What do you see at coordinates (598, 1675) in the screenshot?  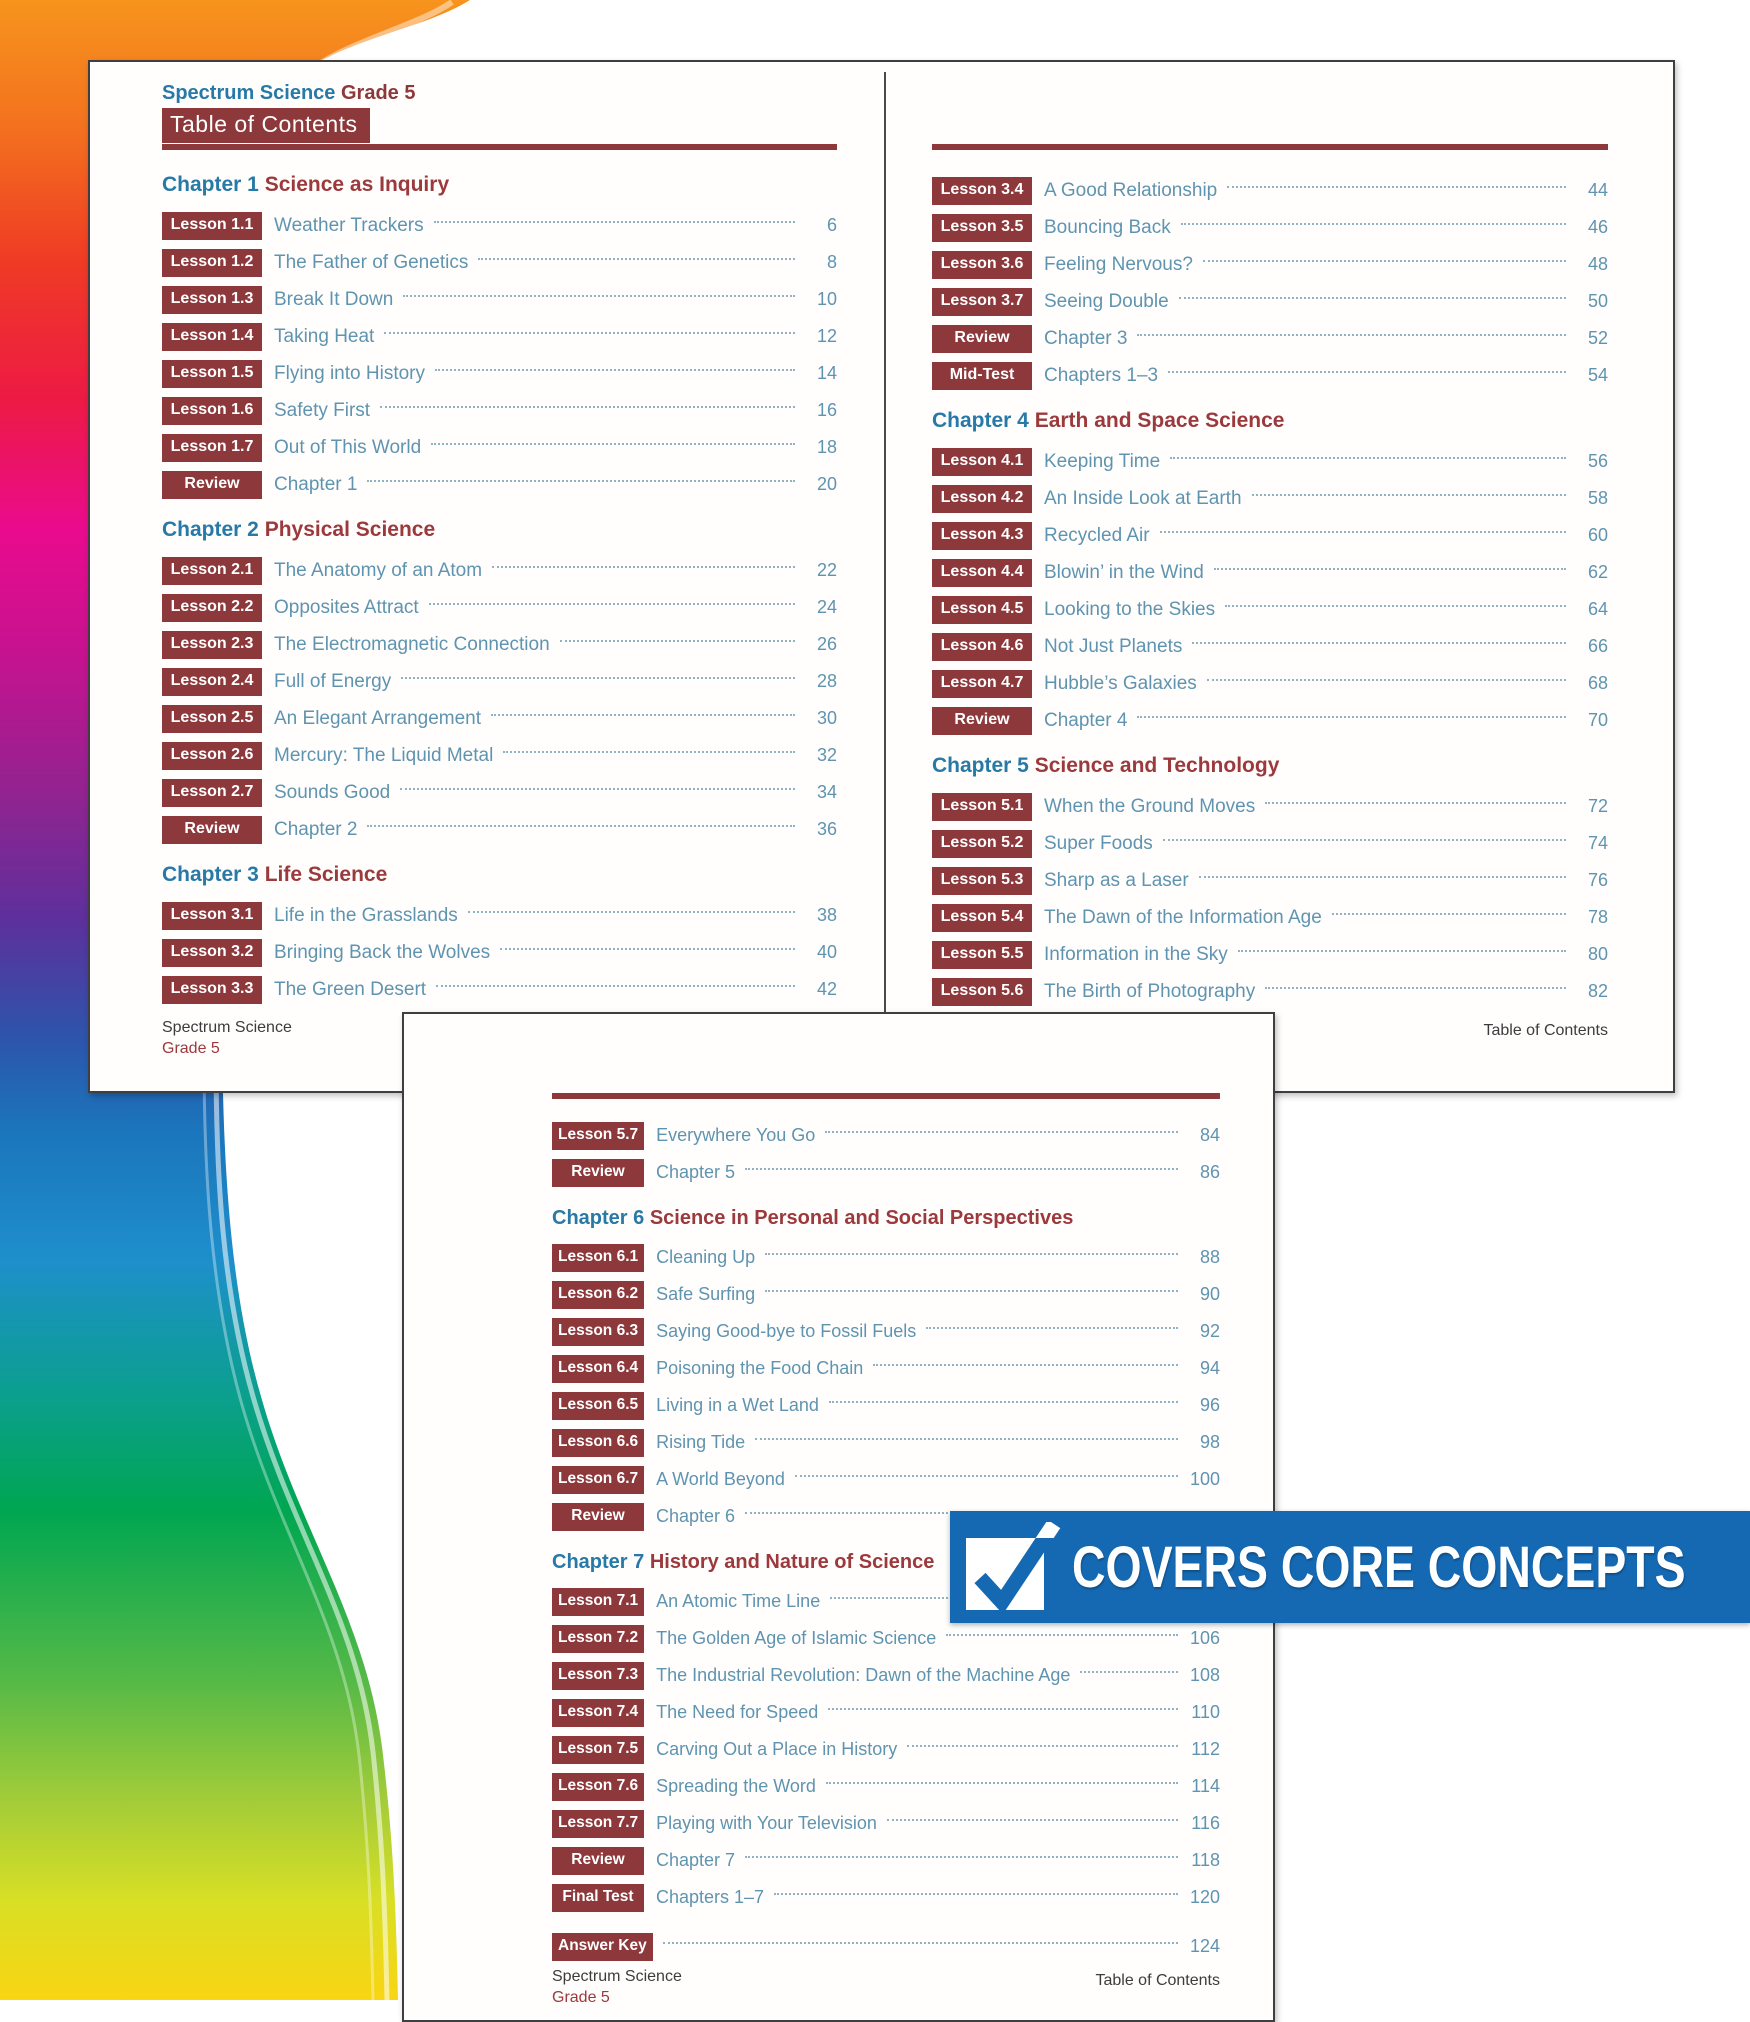 I see `lesson-badge: Lesson 7.3` at bounding box center [598, 1675].